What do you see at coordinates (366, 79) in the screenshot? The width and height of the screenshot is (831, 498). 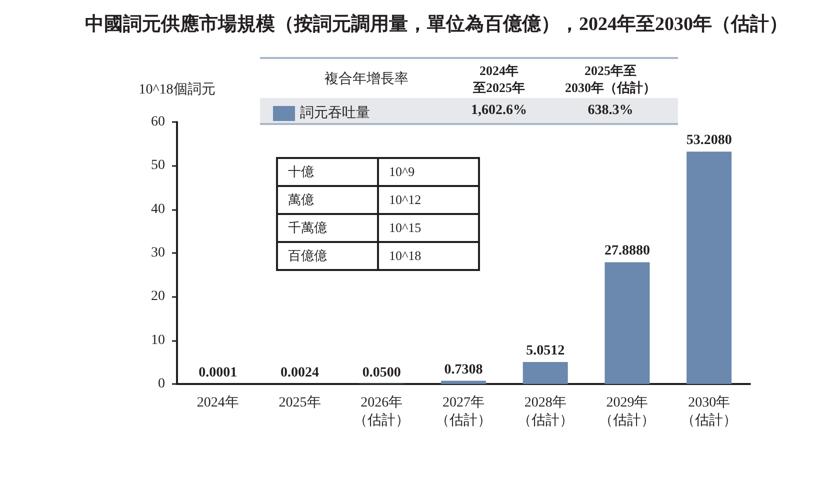 I see `text: 複合年增長率` at bounding box center [366, 79].